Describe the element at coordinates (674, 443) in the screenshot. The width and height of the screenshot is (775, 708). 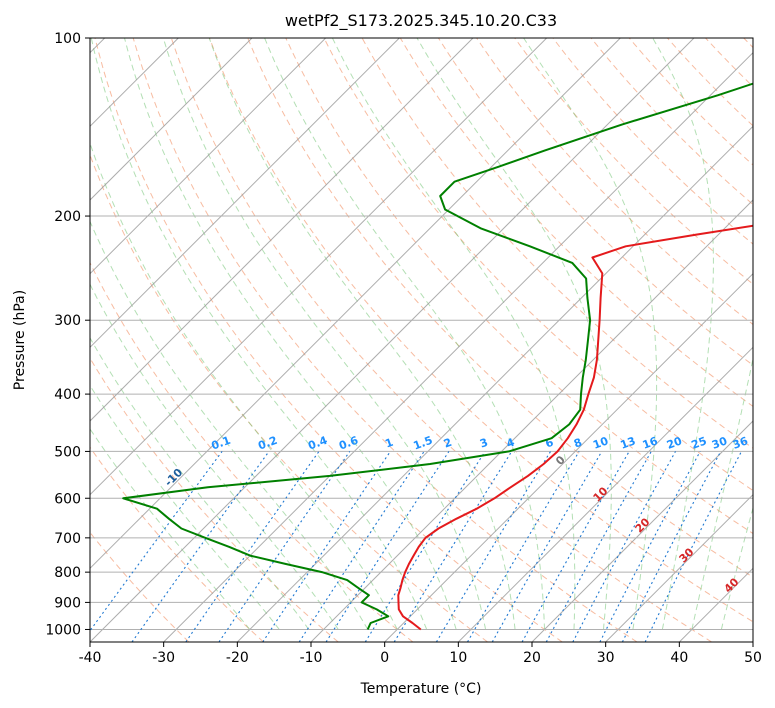
I see `mixing-ratio-label: 20` at that location.